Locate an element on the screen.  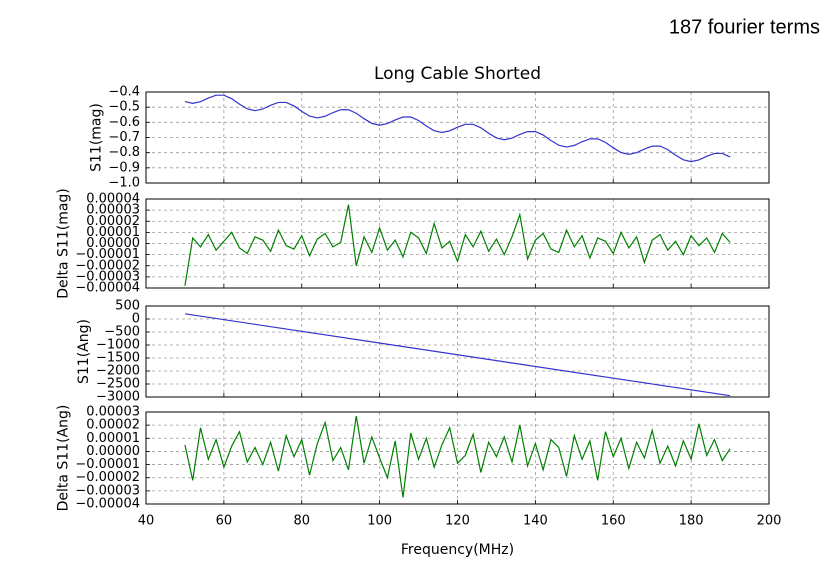
y-tick-label: −0.7 is located at coordinates (124, 137).